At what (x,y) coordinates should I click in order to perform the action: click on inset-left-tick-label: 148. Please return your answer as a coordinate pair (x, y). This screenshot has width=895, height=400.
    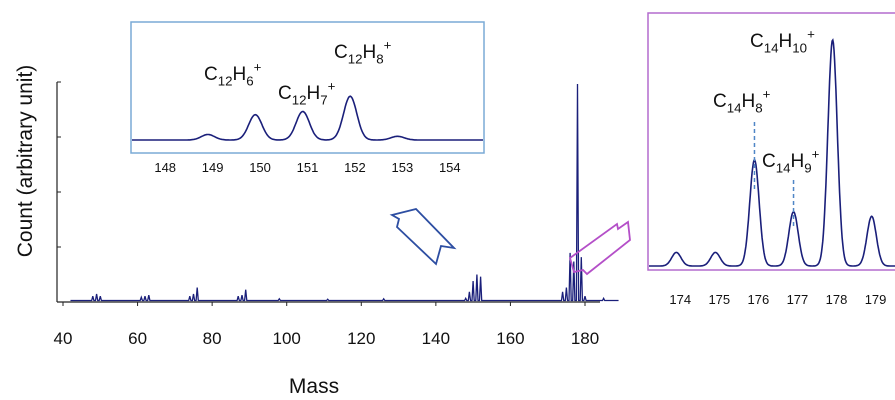
    Looking at the image, I should click on (165, 167).